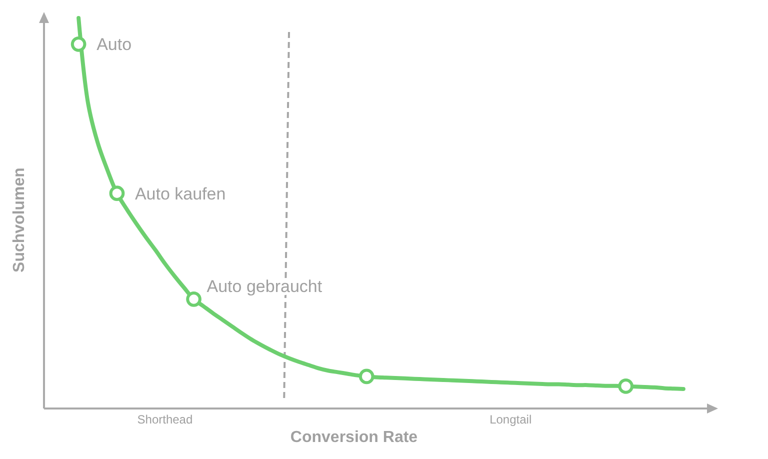  Describe the element at coordinates (114, 44) in the screenshot. I see `annotation: Auto` at that location.